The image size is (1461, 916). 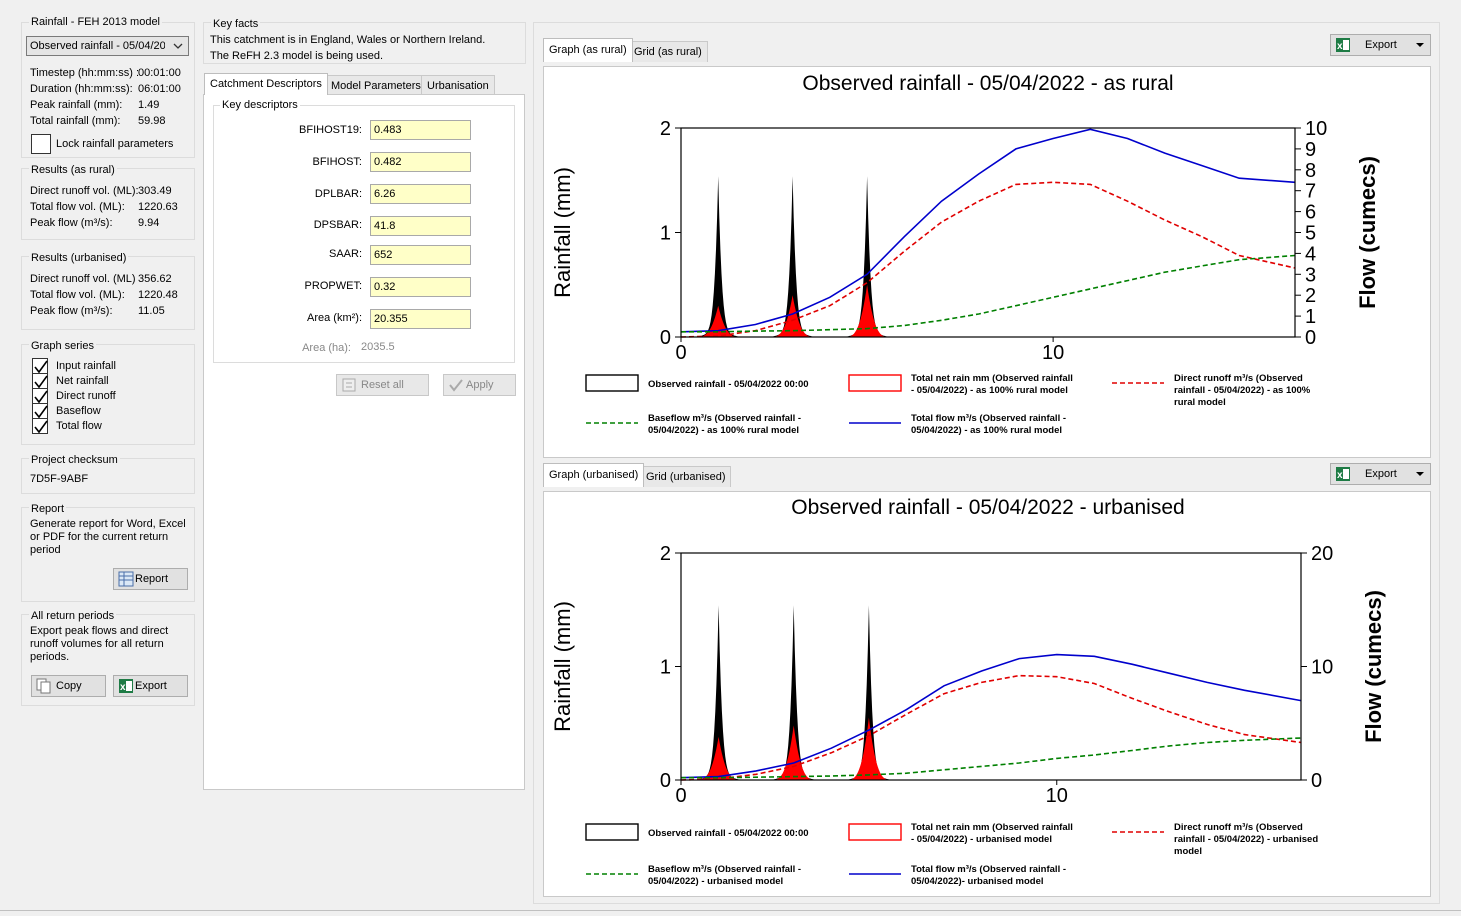 What do you see at coordinates (81, 89) in the screenshot?
I see `duration-label: Duration (hh:mm:ss):` at bounding box center [81, 89].